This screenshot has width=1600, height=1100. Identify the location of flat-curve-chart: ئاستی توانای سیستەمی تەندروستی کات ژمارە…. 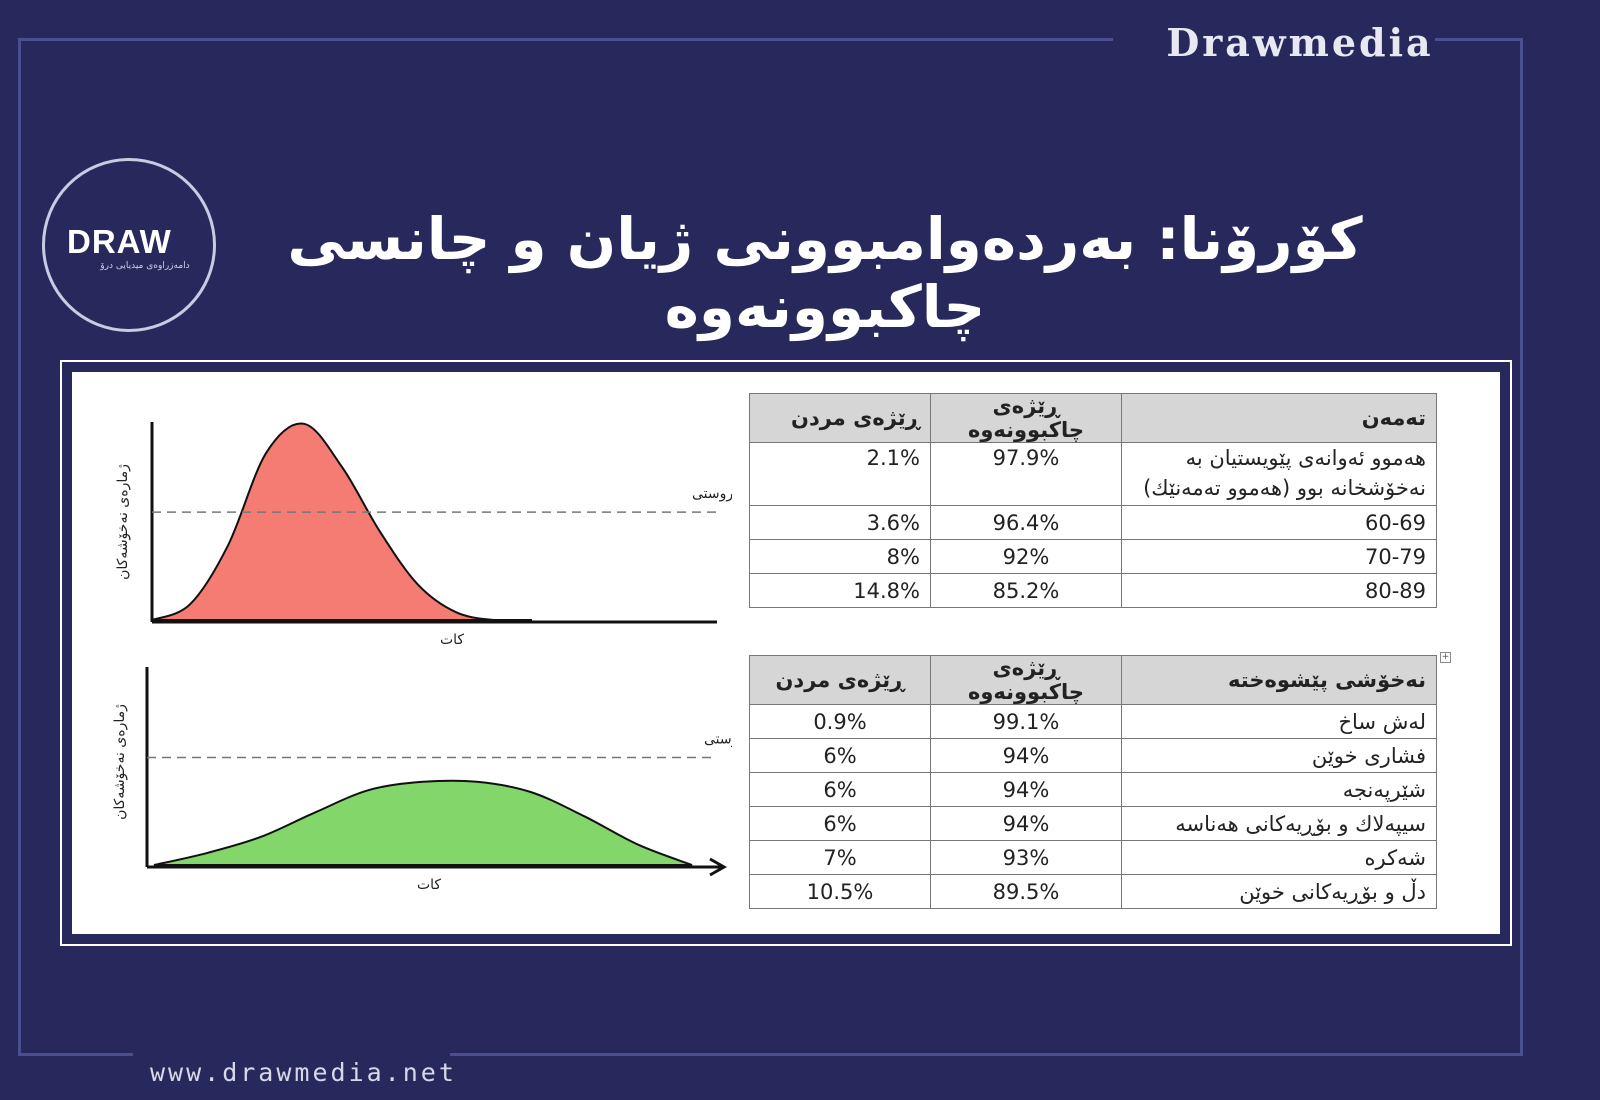
(422, 780).